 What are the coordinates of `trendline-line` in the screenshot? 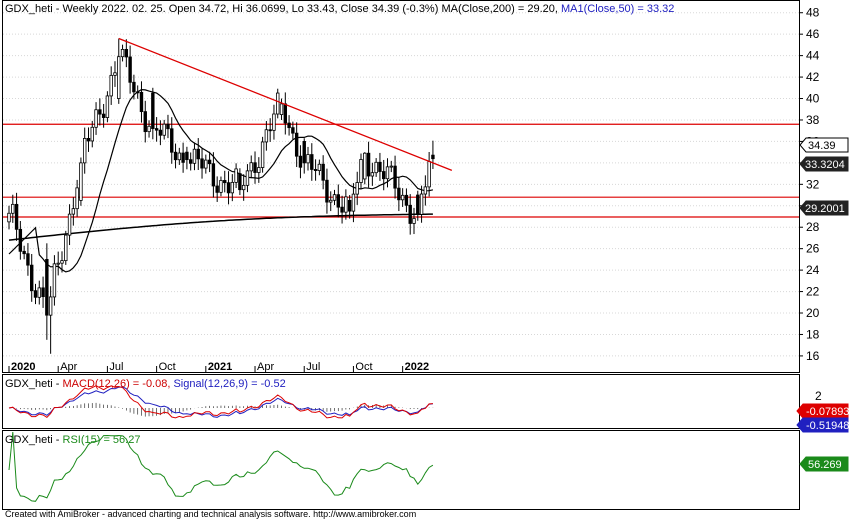 It's located at (285, 104).